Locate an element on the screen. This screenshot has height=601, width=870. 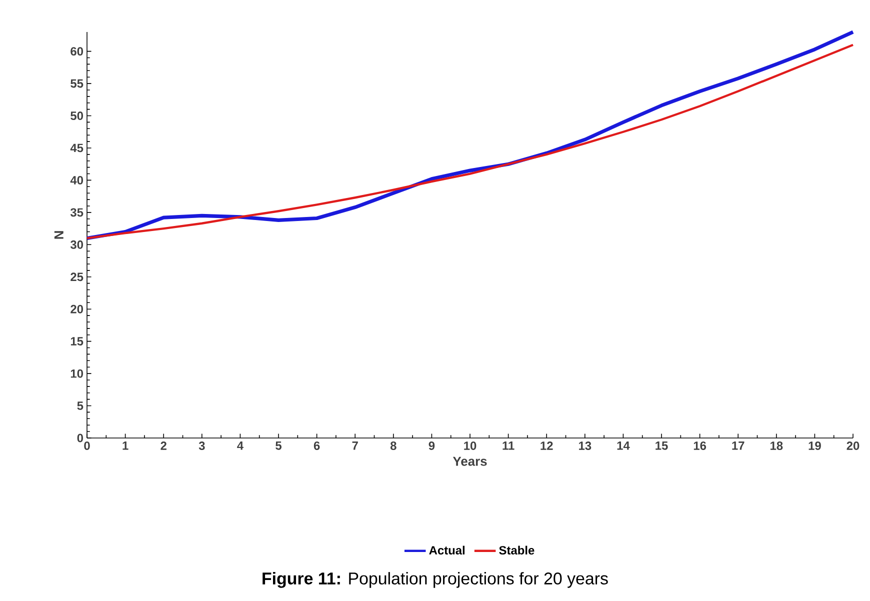
x-tick-label: 16 is located at coordinates (700, 446).